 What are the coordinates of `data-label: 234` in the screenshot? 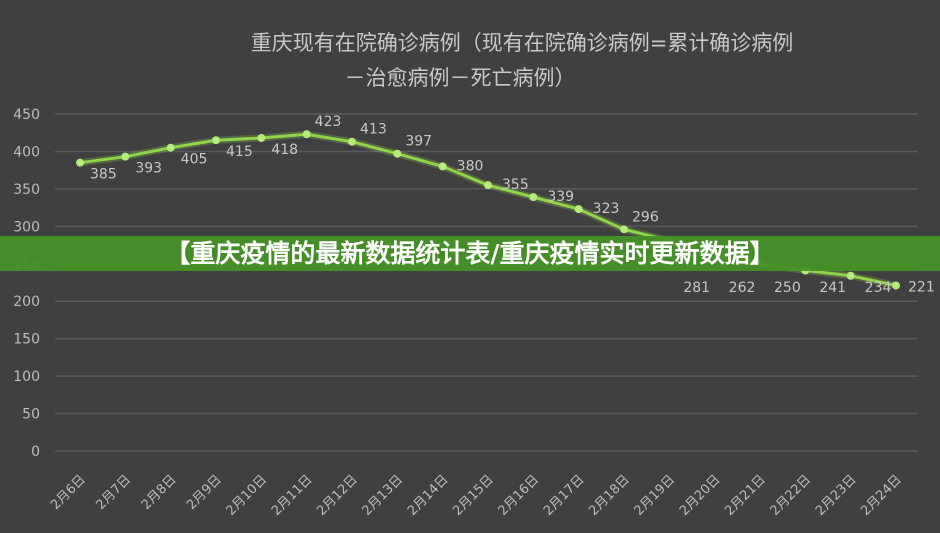 It's located at (878, 288).